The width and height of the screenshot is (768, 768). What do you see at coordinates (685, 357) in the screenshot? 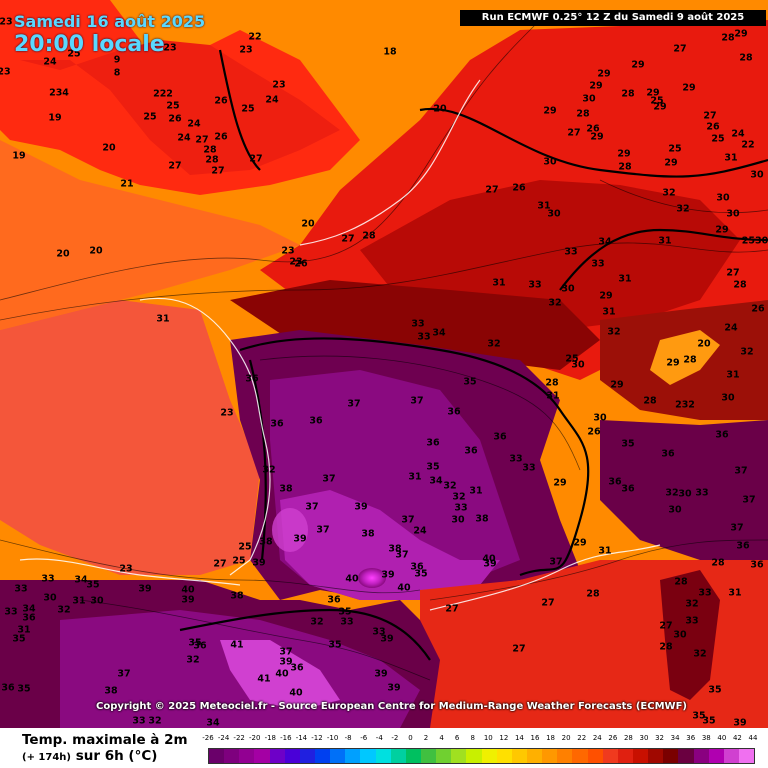
I see `alps-cold` at bounding box center [685, 357].